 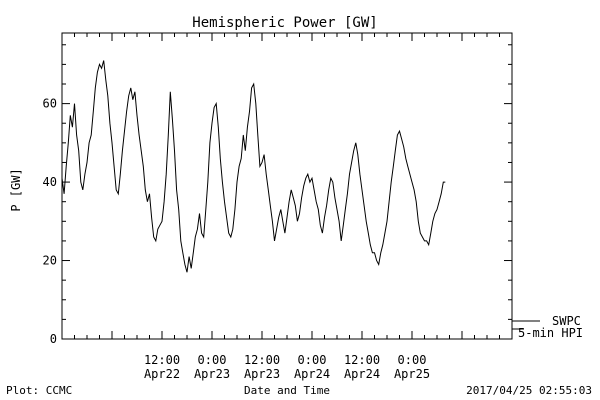 I want to click on x-tick-date-label: Apr25, so click(x=412, y=374).